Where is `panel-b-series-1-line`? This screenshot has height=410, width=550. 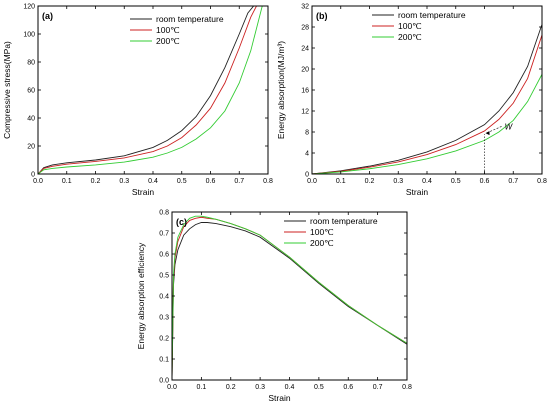
panel-b-series-1-line is located at coordinates (427, 104).